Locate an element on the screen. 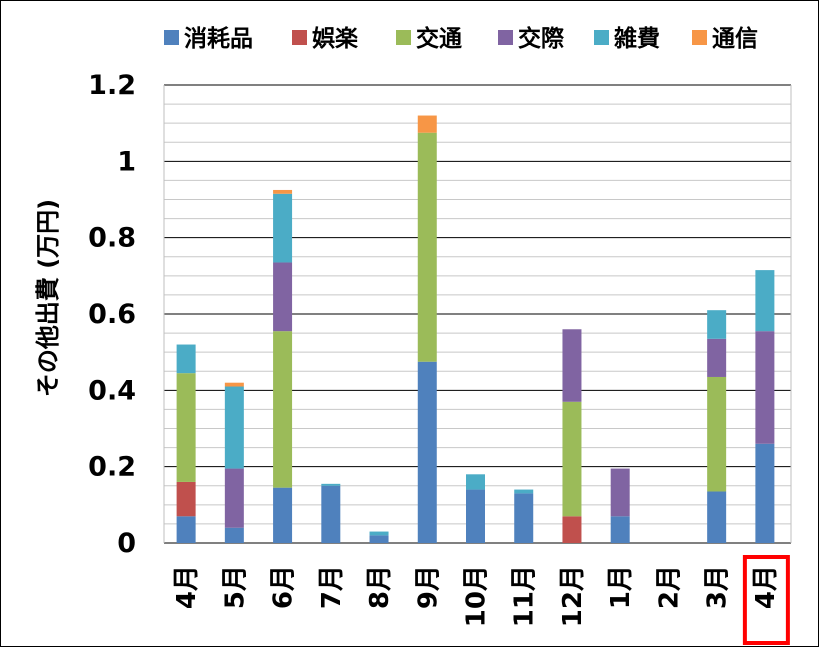  x-tick-label: 10月 is located at coordinates (477, 596).